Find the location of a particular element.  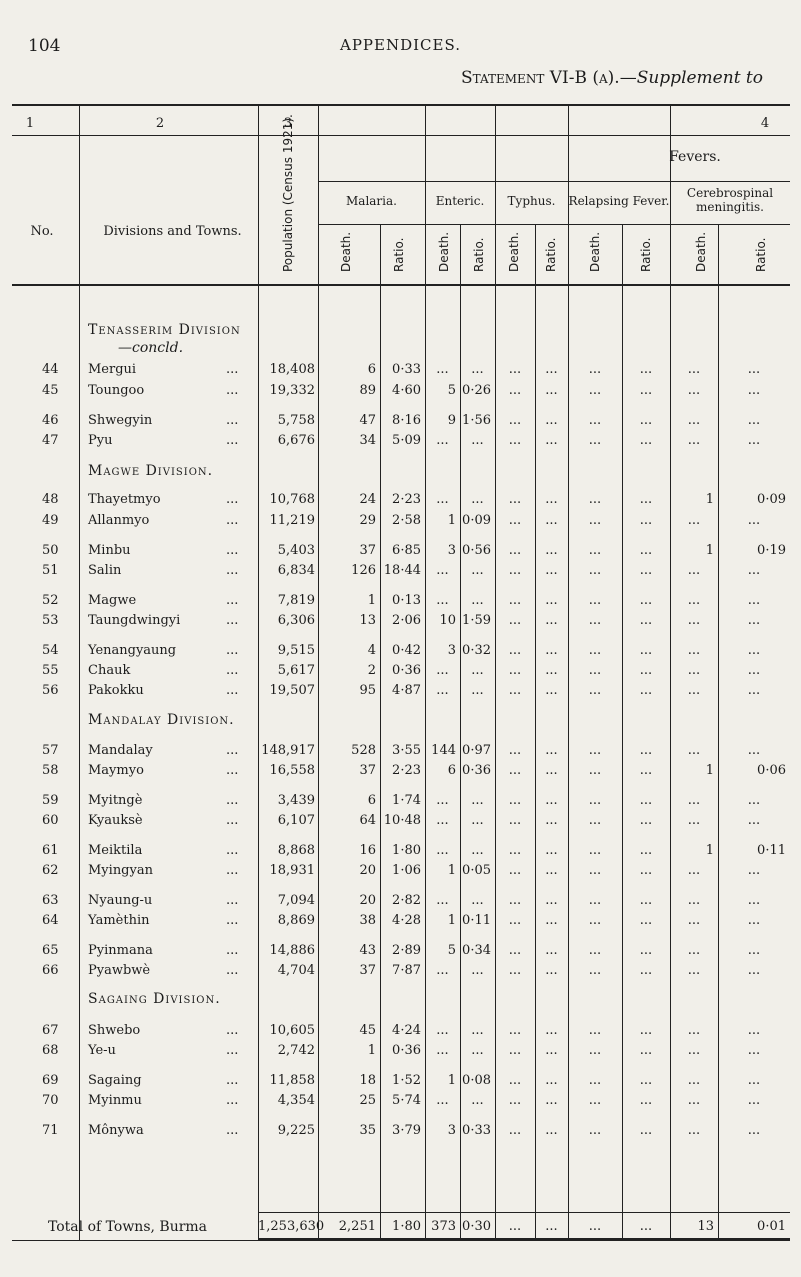

er-value: 1·59 is located at coordinates (476, 620).